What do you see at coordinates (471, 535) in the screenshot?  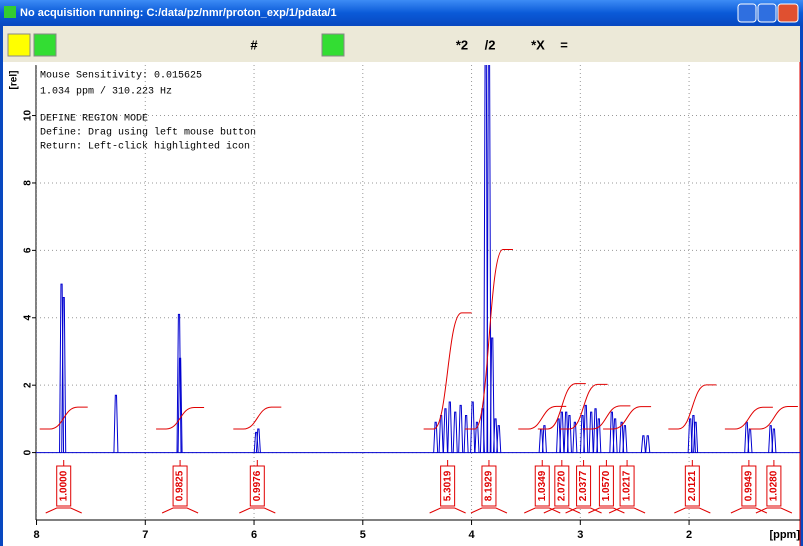 I see `x-tick-label: 4` at bounding box center [471, 535].